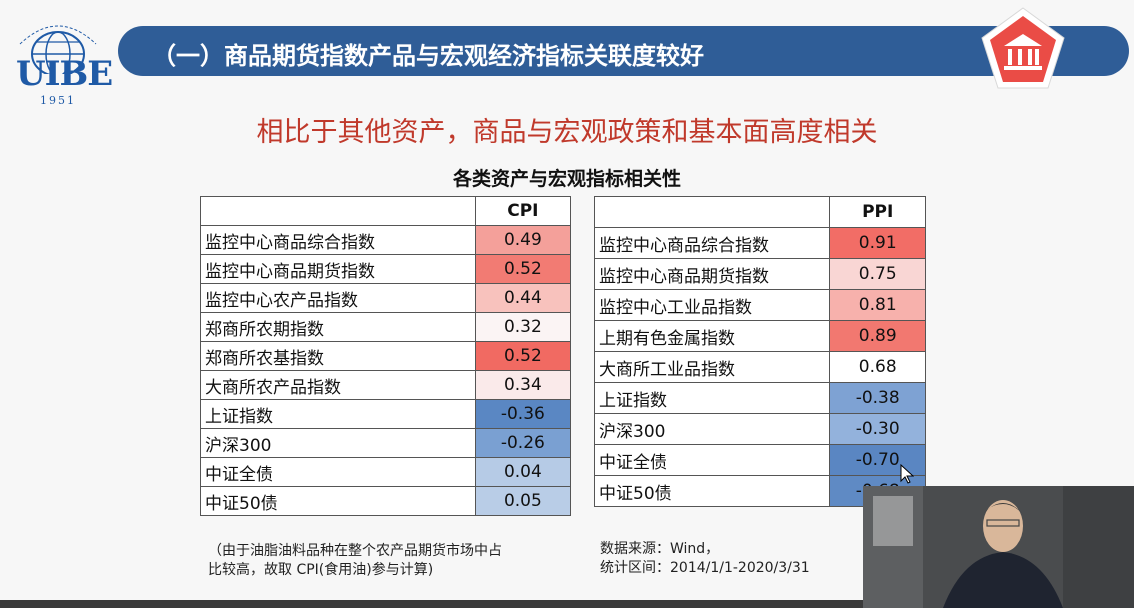  Describe the element at coordinates (877, 336) in the screenshot. I see `correlation-value-cell: 0.89` at that location.